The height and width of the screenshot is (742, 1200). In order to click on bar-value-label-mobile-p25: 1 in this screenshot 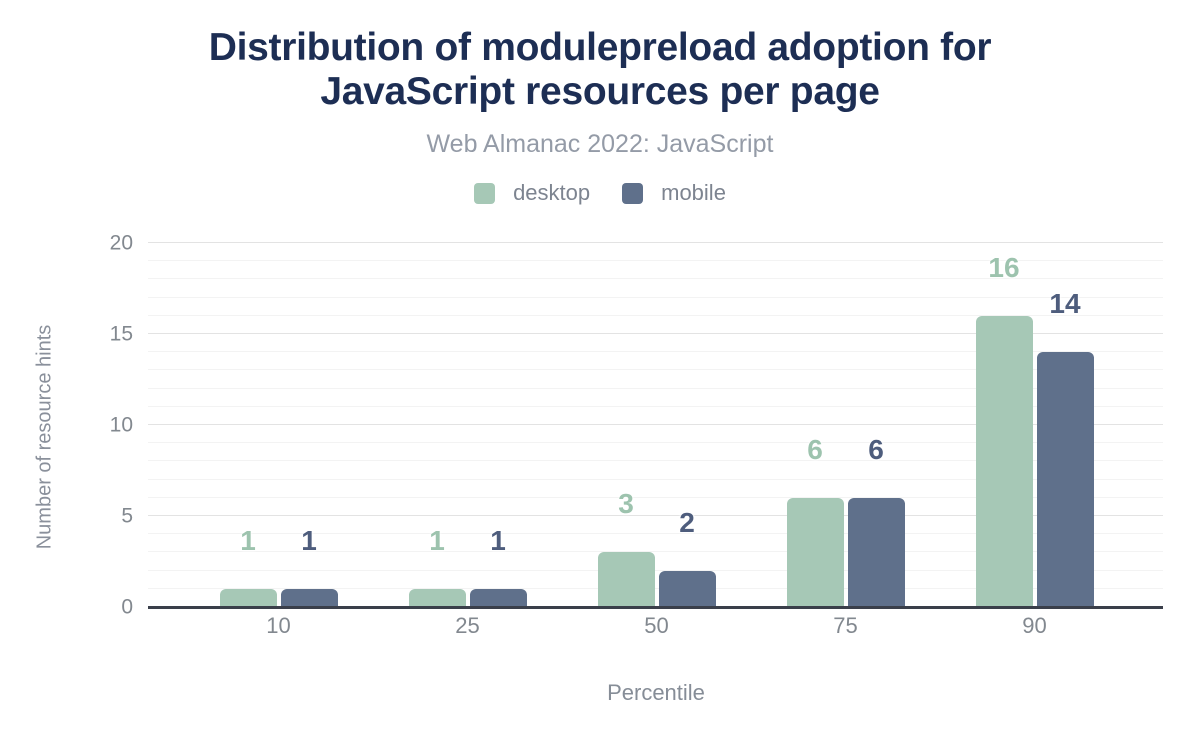, I will do `click(498, 540)`.